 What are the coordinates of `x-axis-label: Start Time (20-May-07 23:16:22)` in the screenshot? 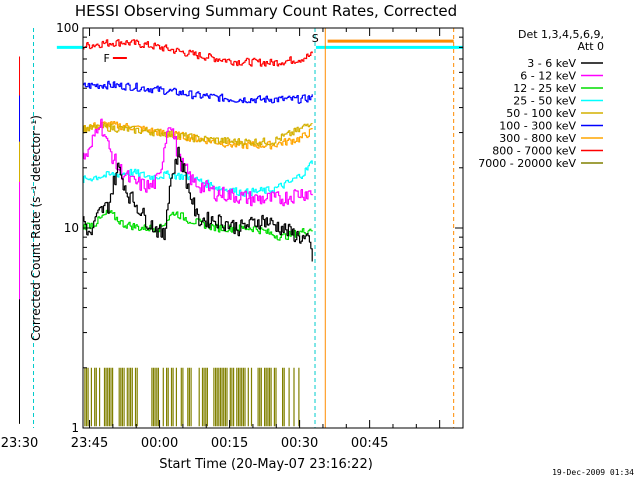 It's located at (266, 464).